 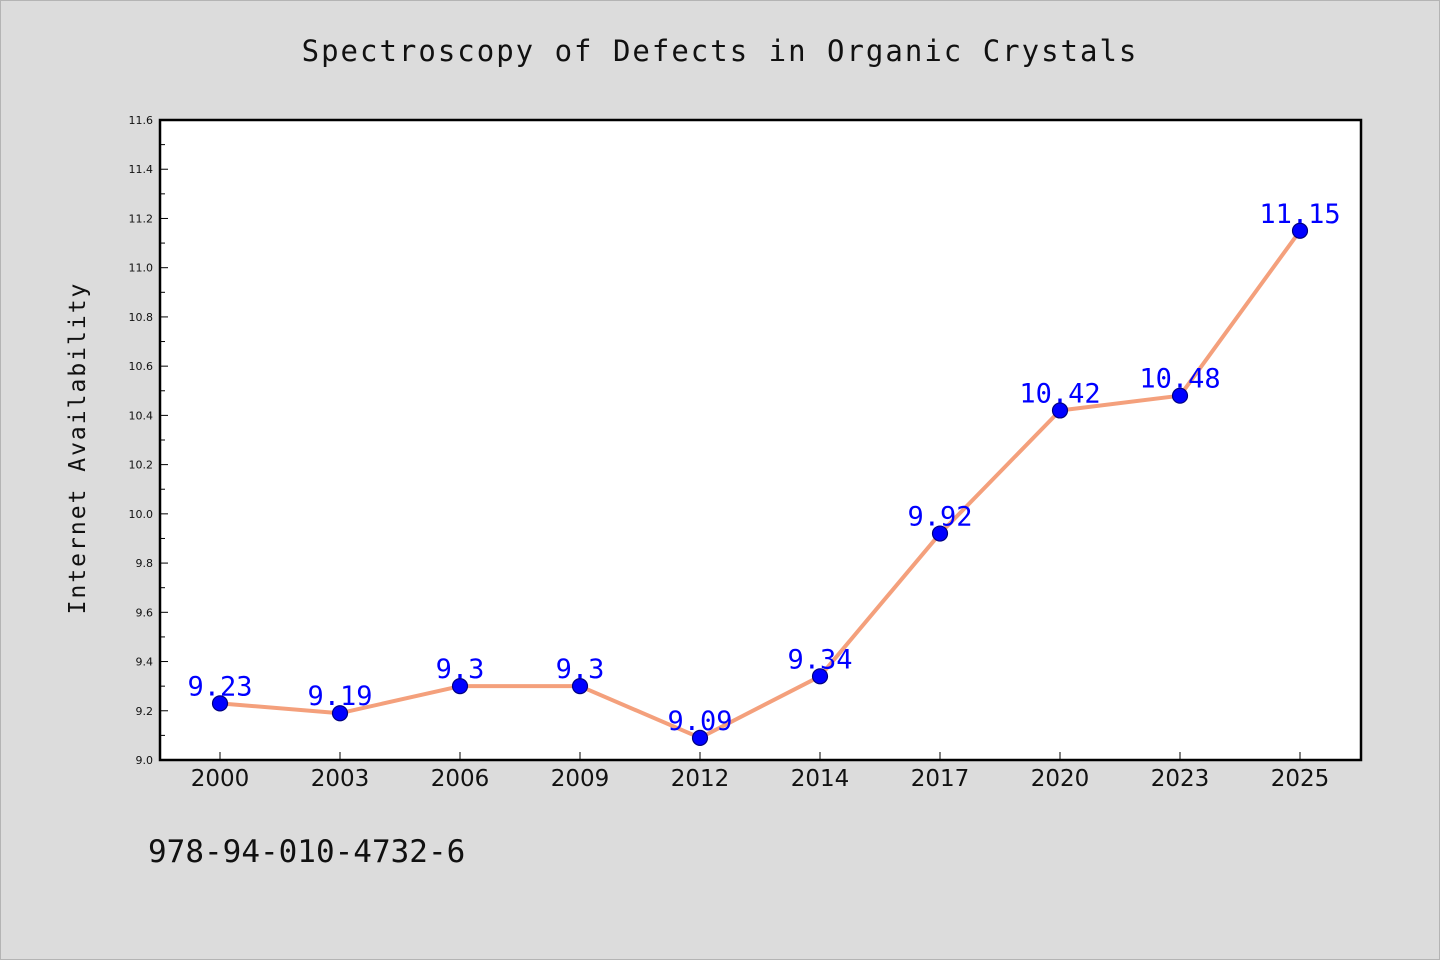 What do you see at coordinates (141, 268) in the screenshot?
I see `y-tick-label: 11.0` at bounding box center [141, 268].